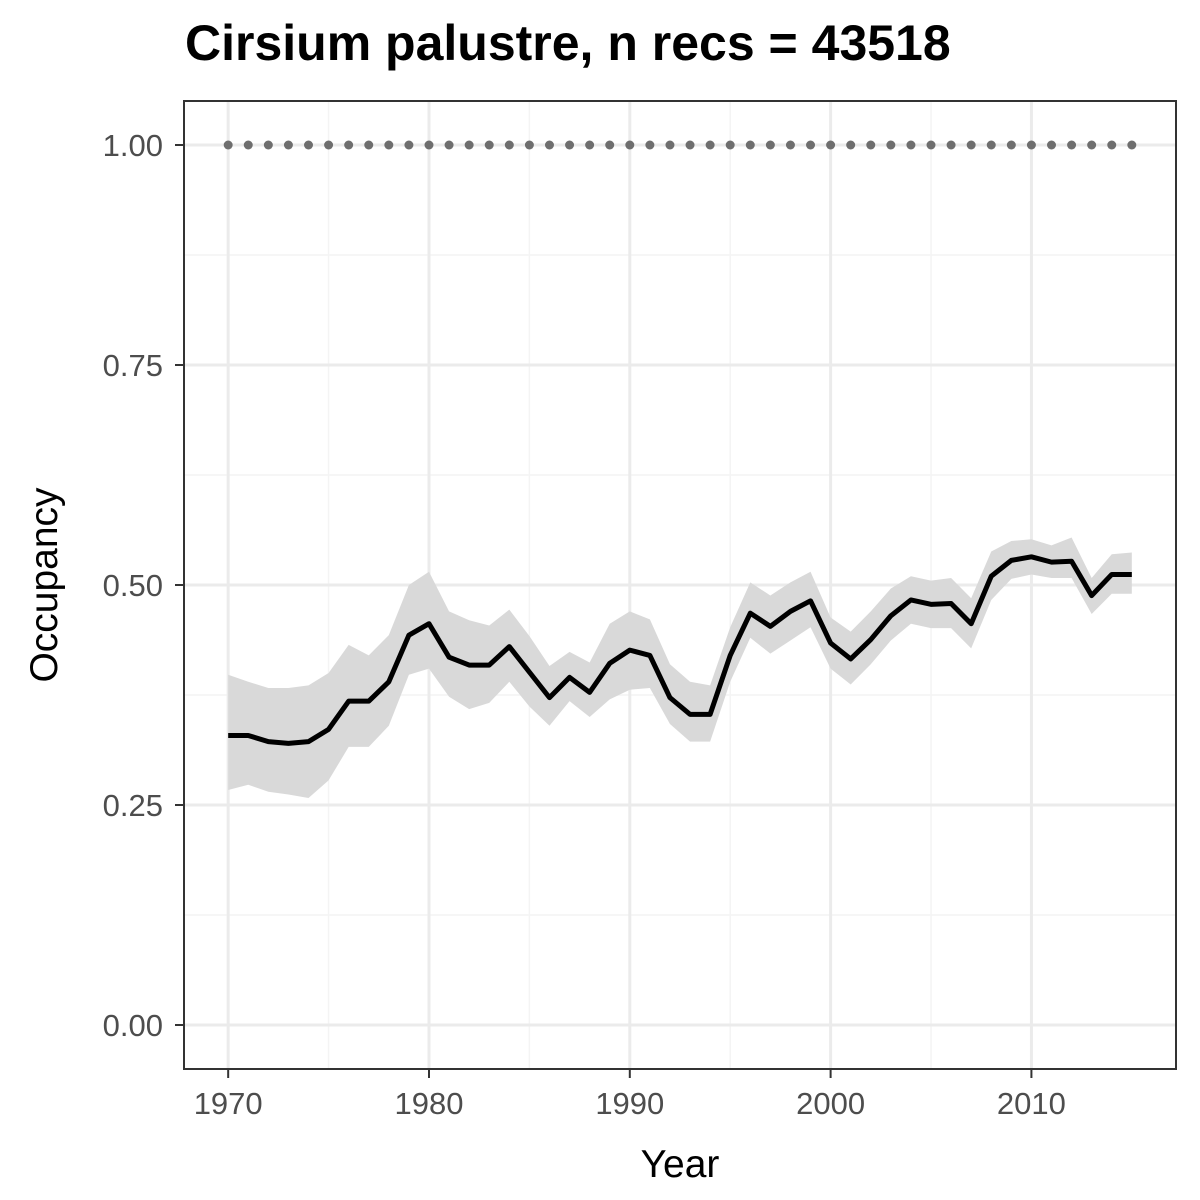  I want to click on mean-occupancy-line, so click(680, 650).